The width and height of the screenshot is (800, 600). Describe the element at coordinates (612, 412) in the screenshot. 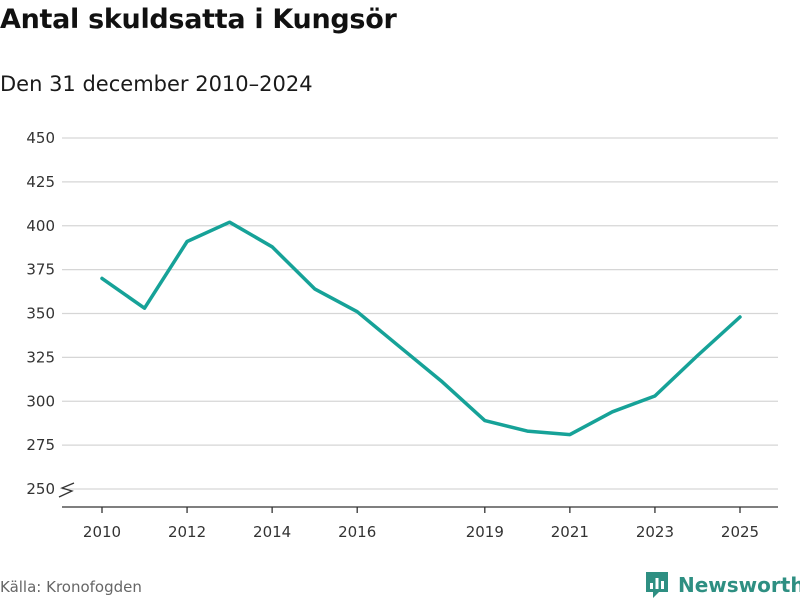

I see `data-point-2022` at that location.